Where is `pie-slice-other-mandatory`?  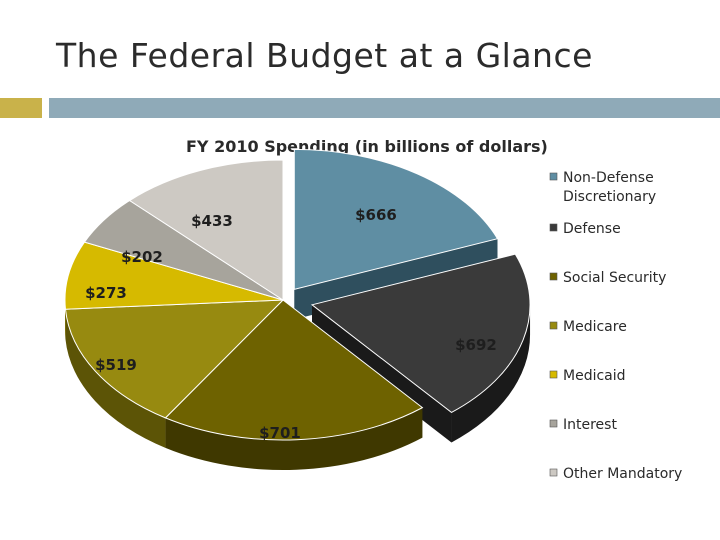 pie-slice-other-mandatory is located at coordinates (206, 230).